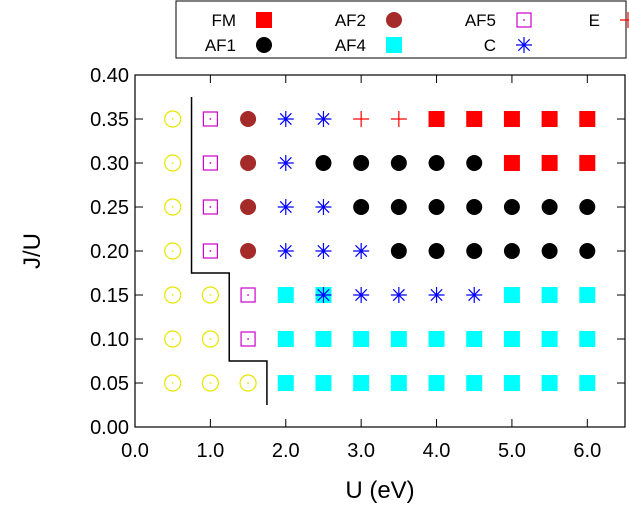  What do you see at coordinates (109, 296) in the screenshot?
I see `y-tick-label: 0.15` at bounding box center [109, 296].